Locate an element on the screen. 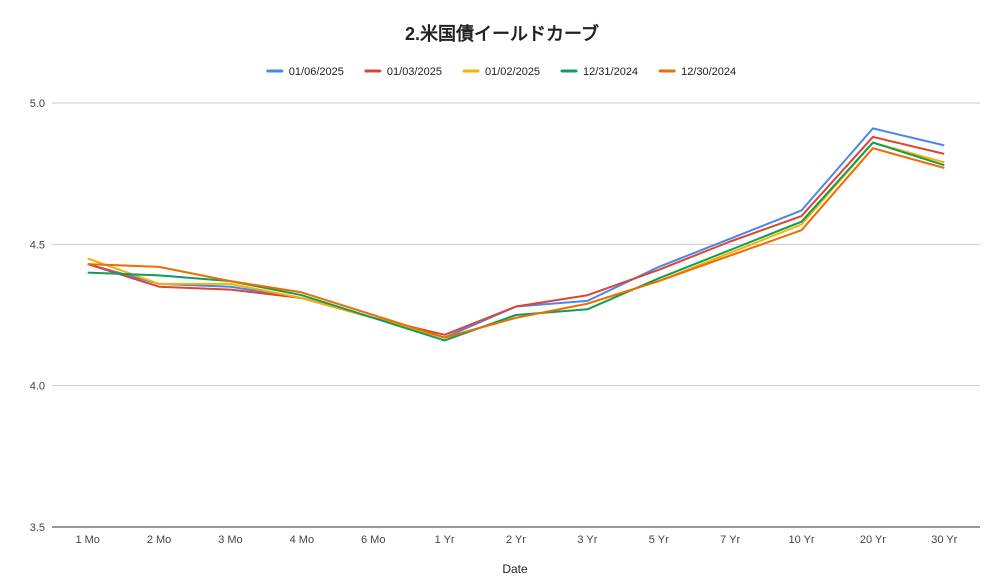  x-tick-label: 10 Yr is located at coordinates (801, 540).